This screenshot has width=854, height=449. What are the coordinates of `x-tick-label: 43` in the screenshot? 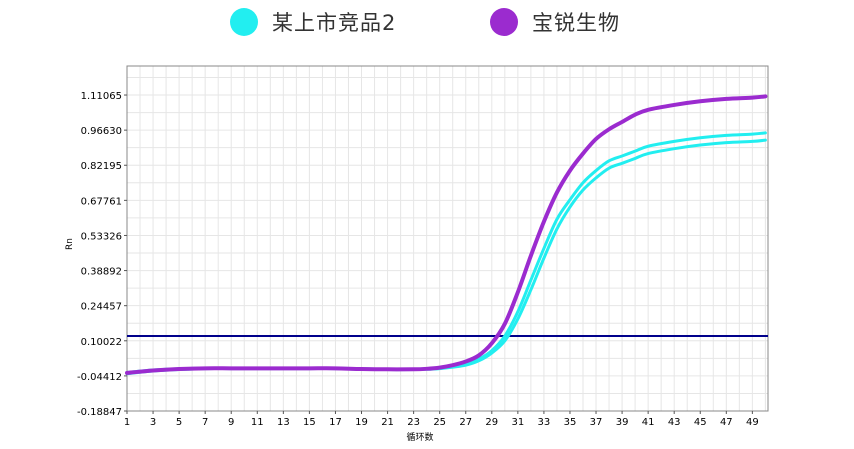 It's located at (674, 422).